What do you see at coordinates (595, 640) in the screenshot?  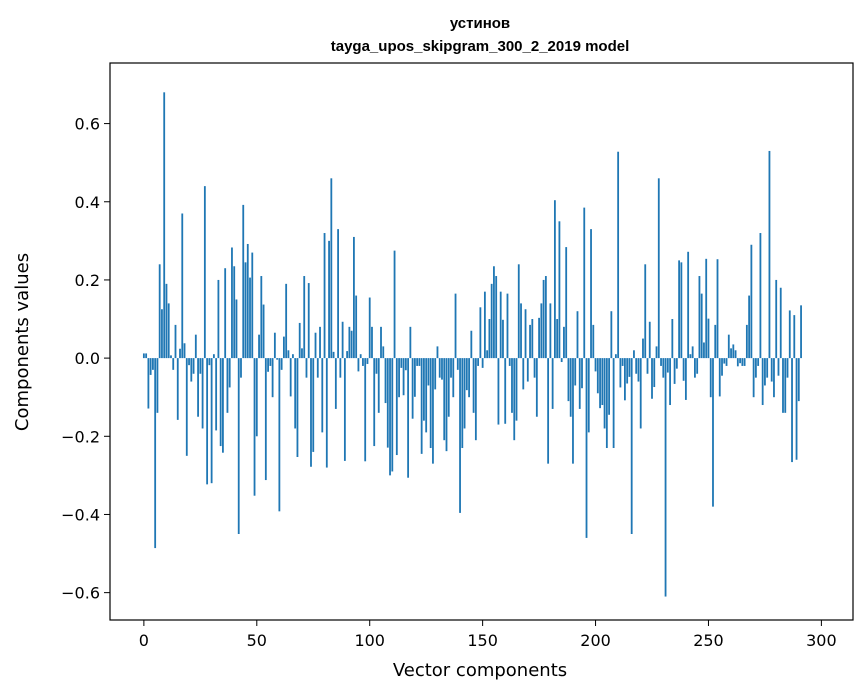 I see `x-tick-label: 200` at bounding box center [595, 640].